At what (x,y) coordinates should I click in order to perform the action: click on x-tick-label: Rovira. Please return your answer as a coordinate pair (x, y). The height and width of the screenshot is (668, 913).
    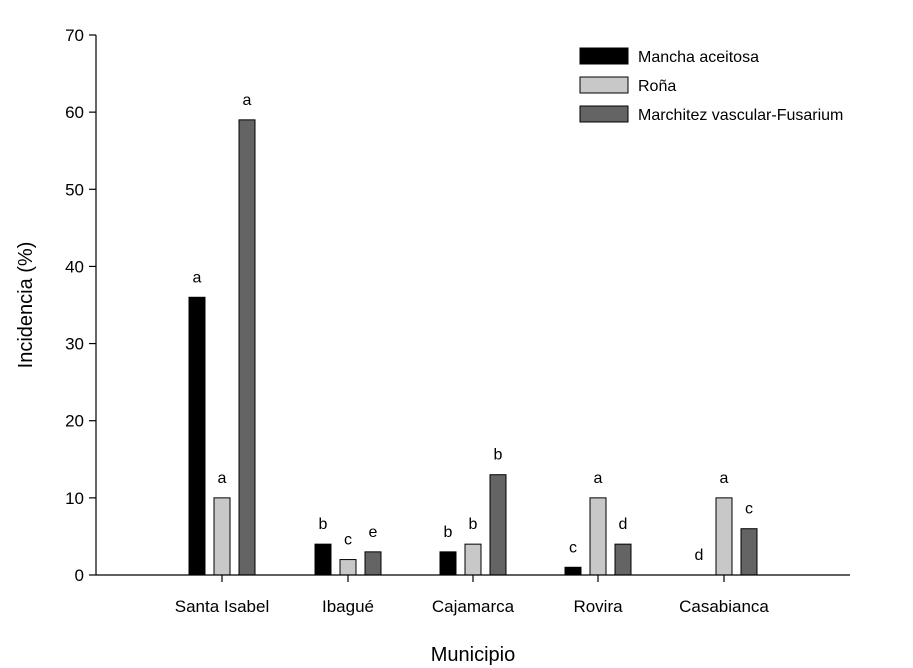
    Looking at the image, I should click on (598, 606).